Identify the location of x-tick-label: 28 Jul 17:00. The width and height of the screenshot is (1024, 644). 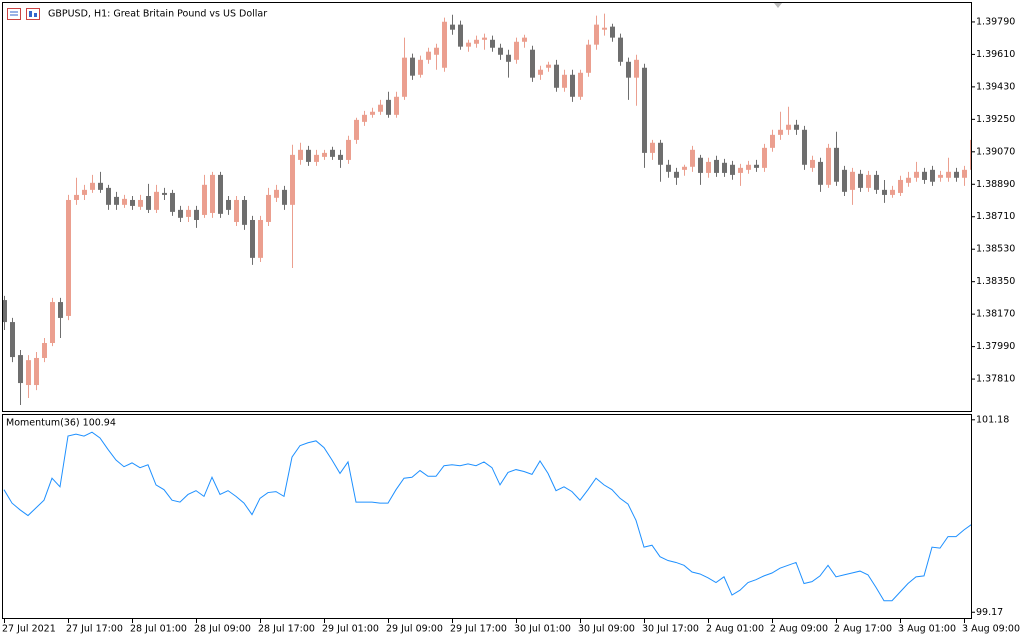
(286, 629).